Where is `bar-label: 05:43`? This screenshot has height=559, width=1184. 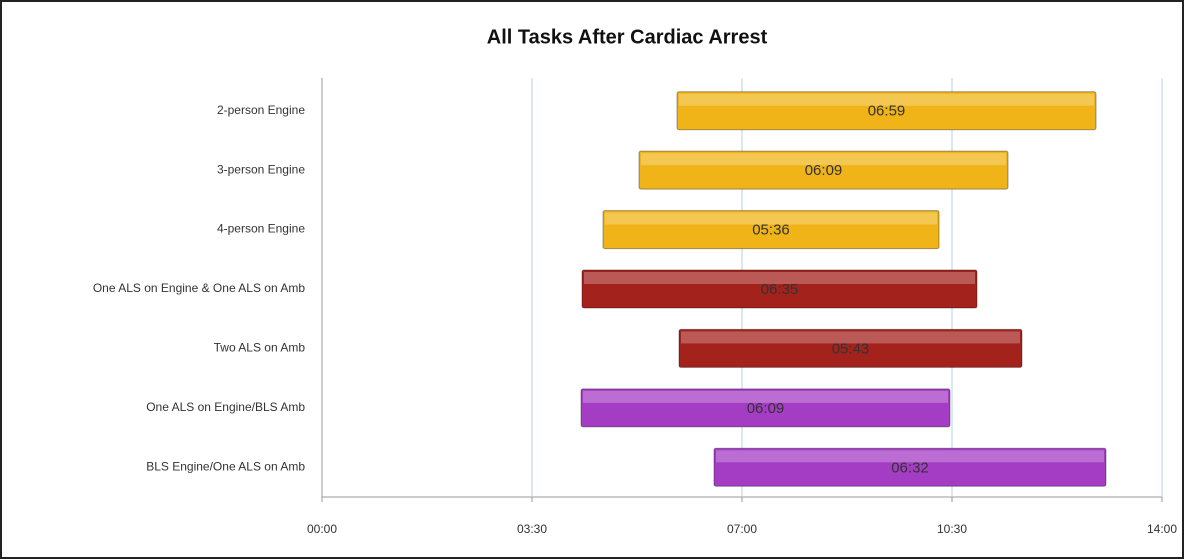
bar-label: 05:43 is located at coordinates (851, 348).